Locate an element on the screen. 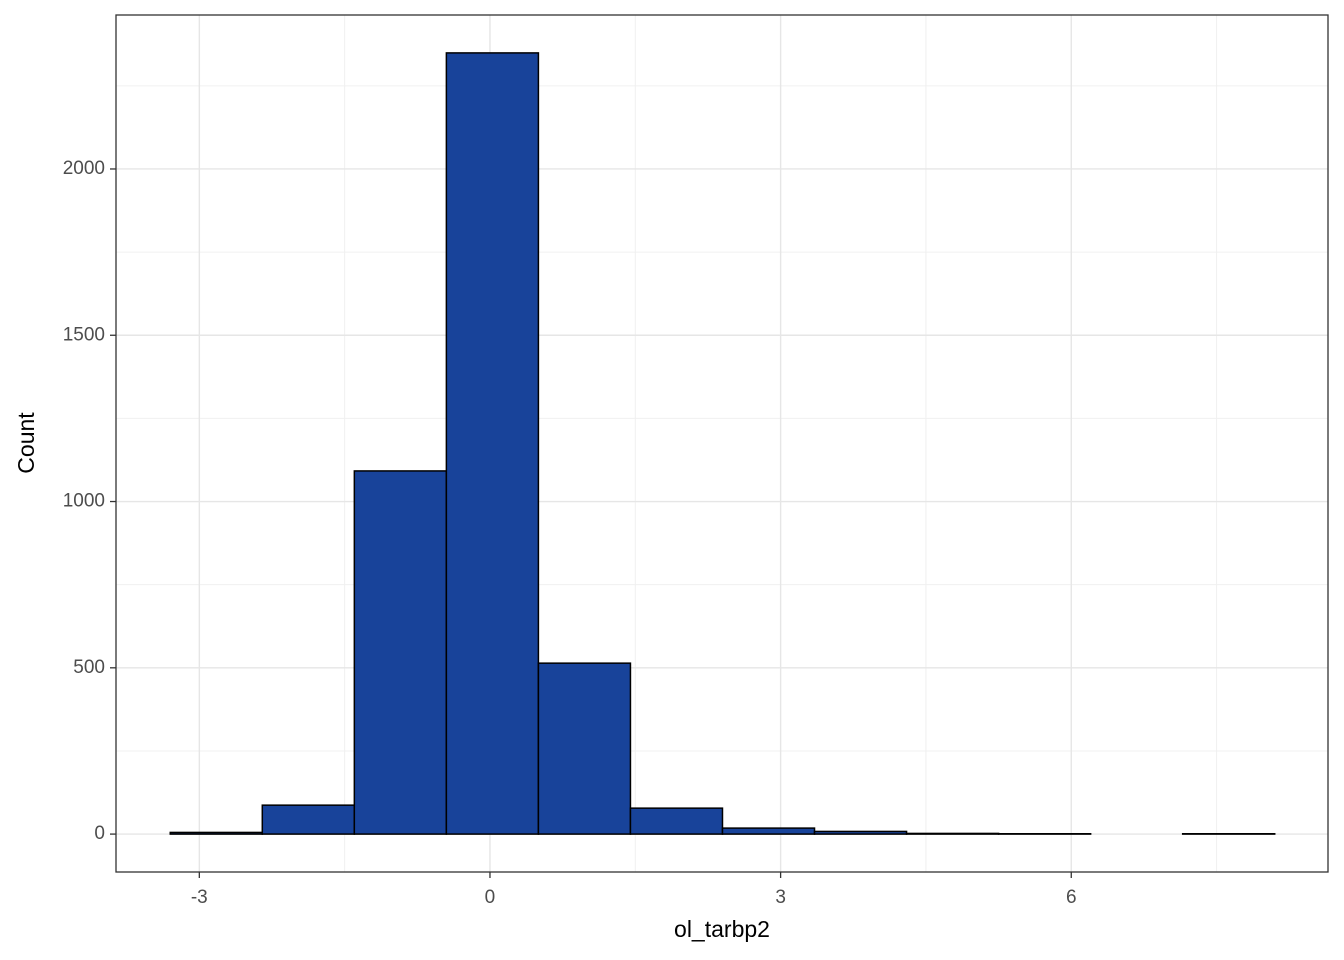 This screenshot has height=960, width=1344. y-tick-label: 2000 is located at coordinates (84, 168).